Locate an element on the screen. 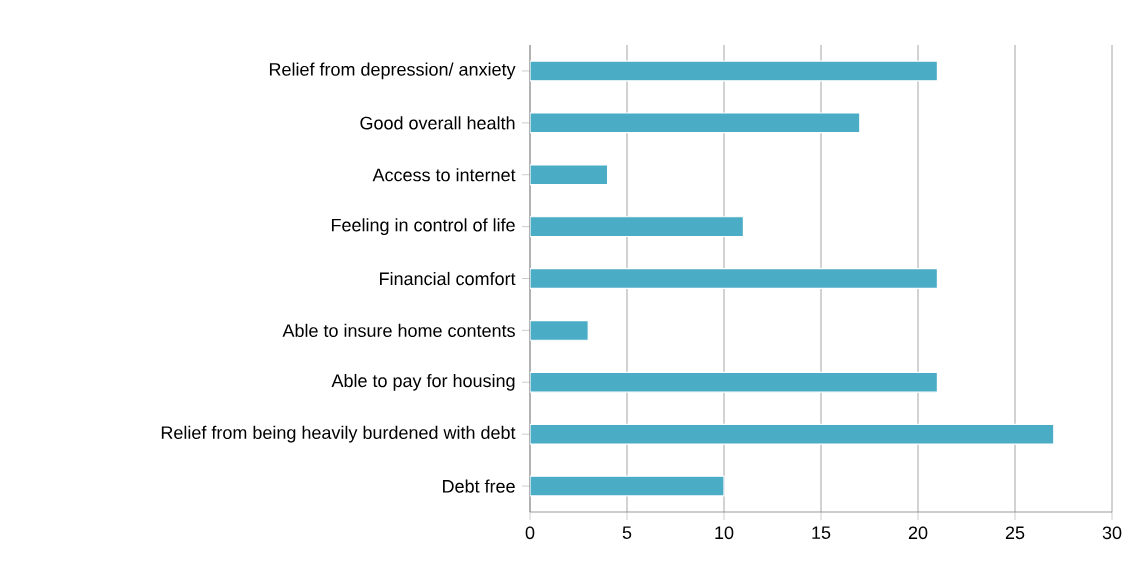 The width and height of the screenshot is (1144, 572). y-tick-label: Feeling in control of life is located at coordinates (423, 227).